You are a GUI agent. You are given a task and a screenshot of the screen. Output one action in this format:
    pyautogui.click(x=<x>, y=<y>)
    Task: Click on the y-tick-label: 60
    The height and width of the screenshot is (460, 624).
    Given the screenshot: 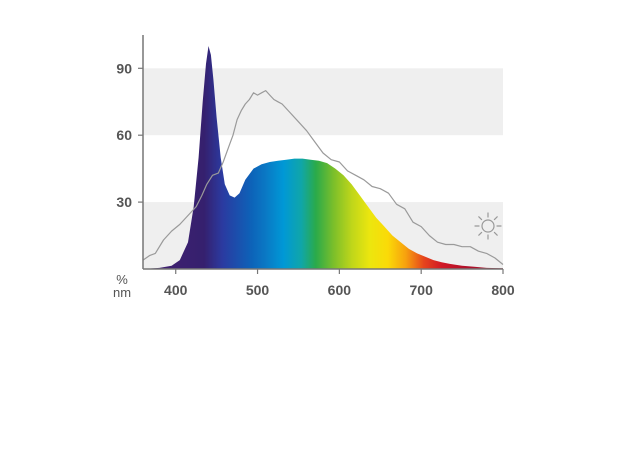 What is the action you would take?
    pyautogui.click(x=124, y=135)
    